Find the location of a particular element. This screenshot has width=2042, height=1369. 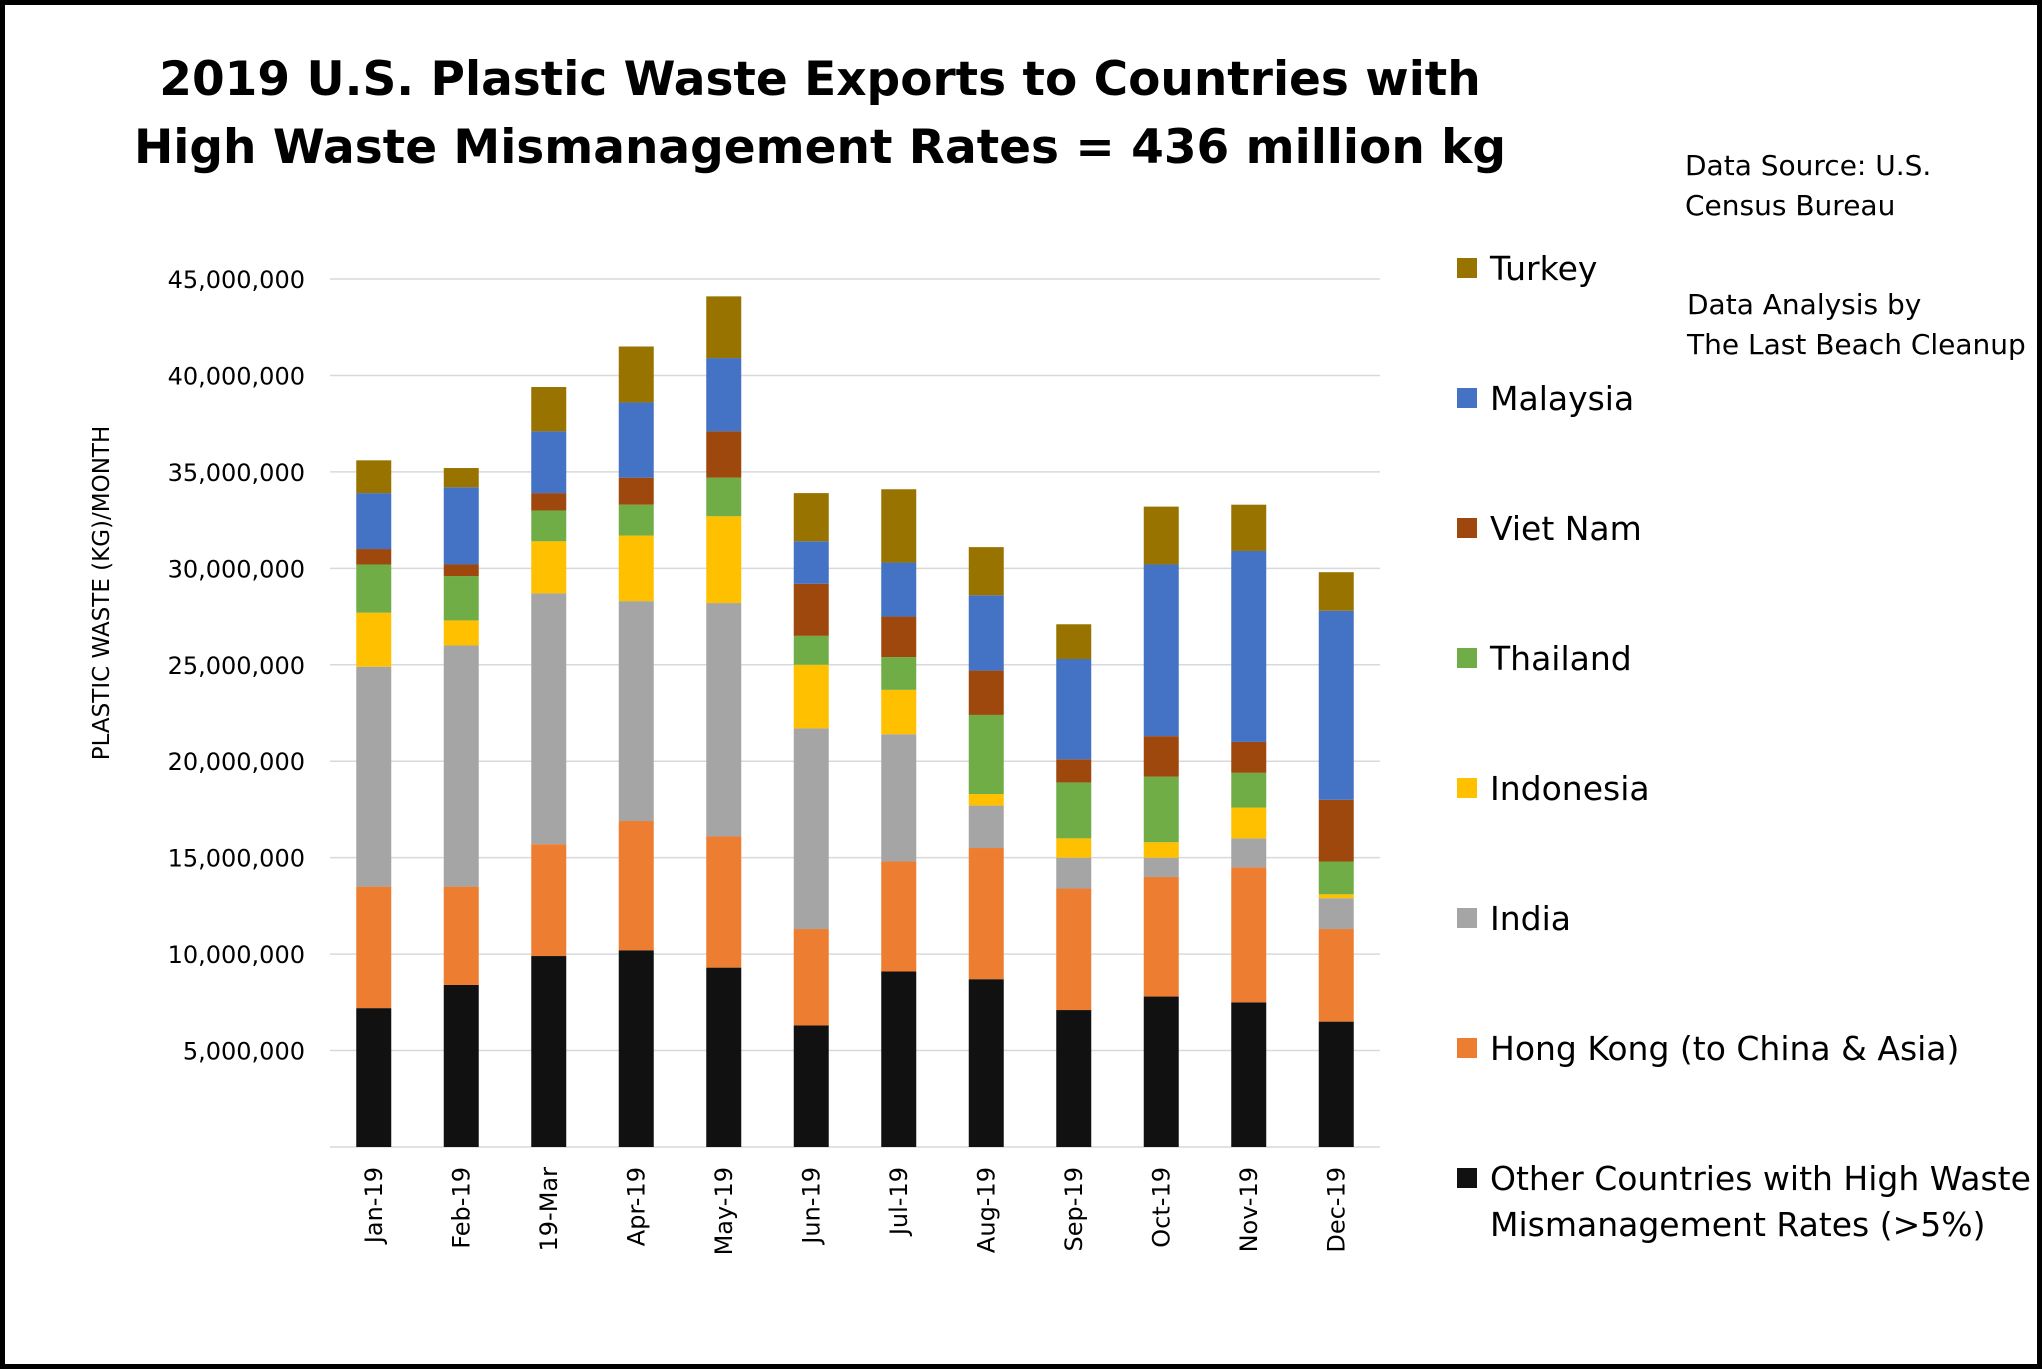

legend-item: India is located at coordinates (1514, 918).